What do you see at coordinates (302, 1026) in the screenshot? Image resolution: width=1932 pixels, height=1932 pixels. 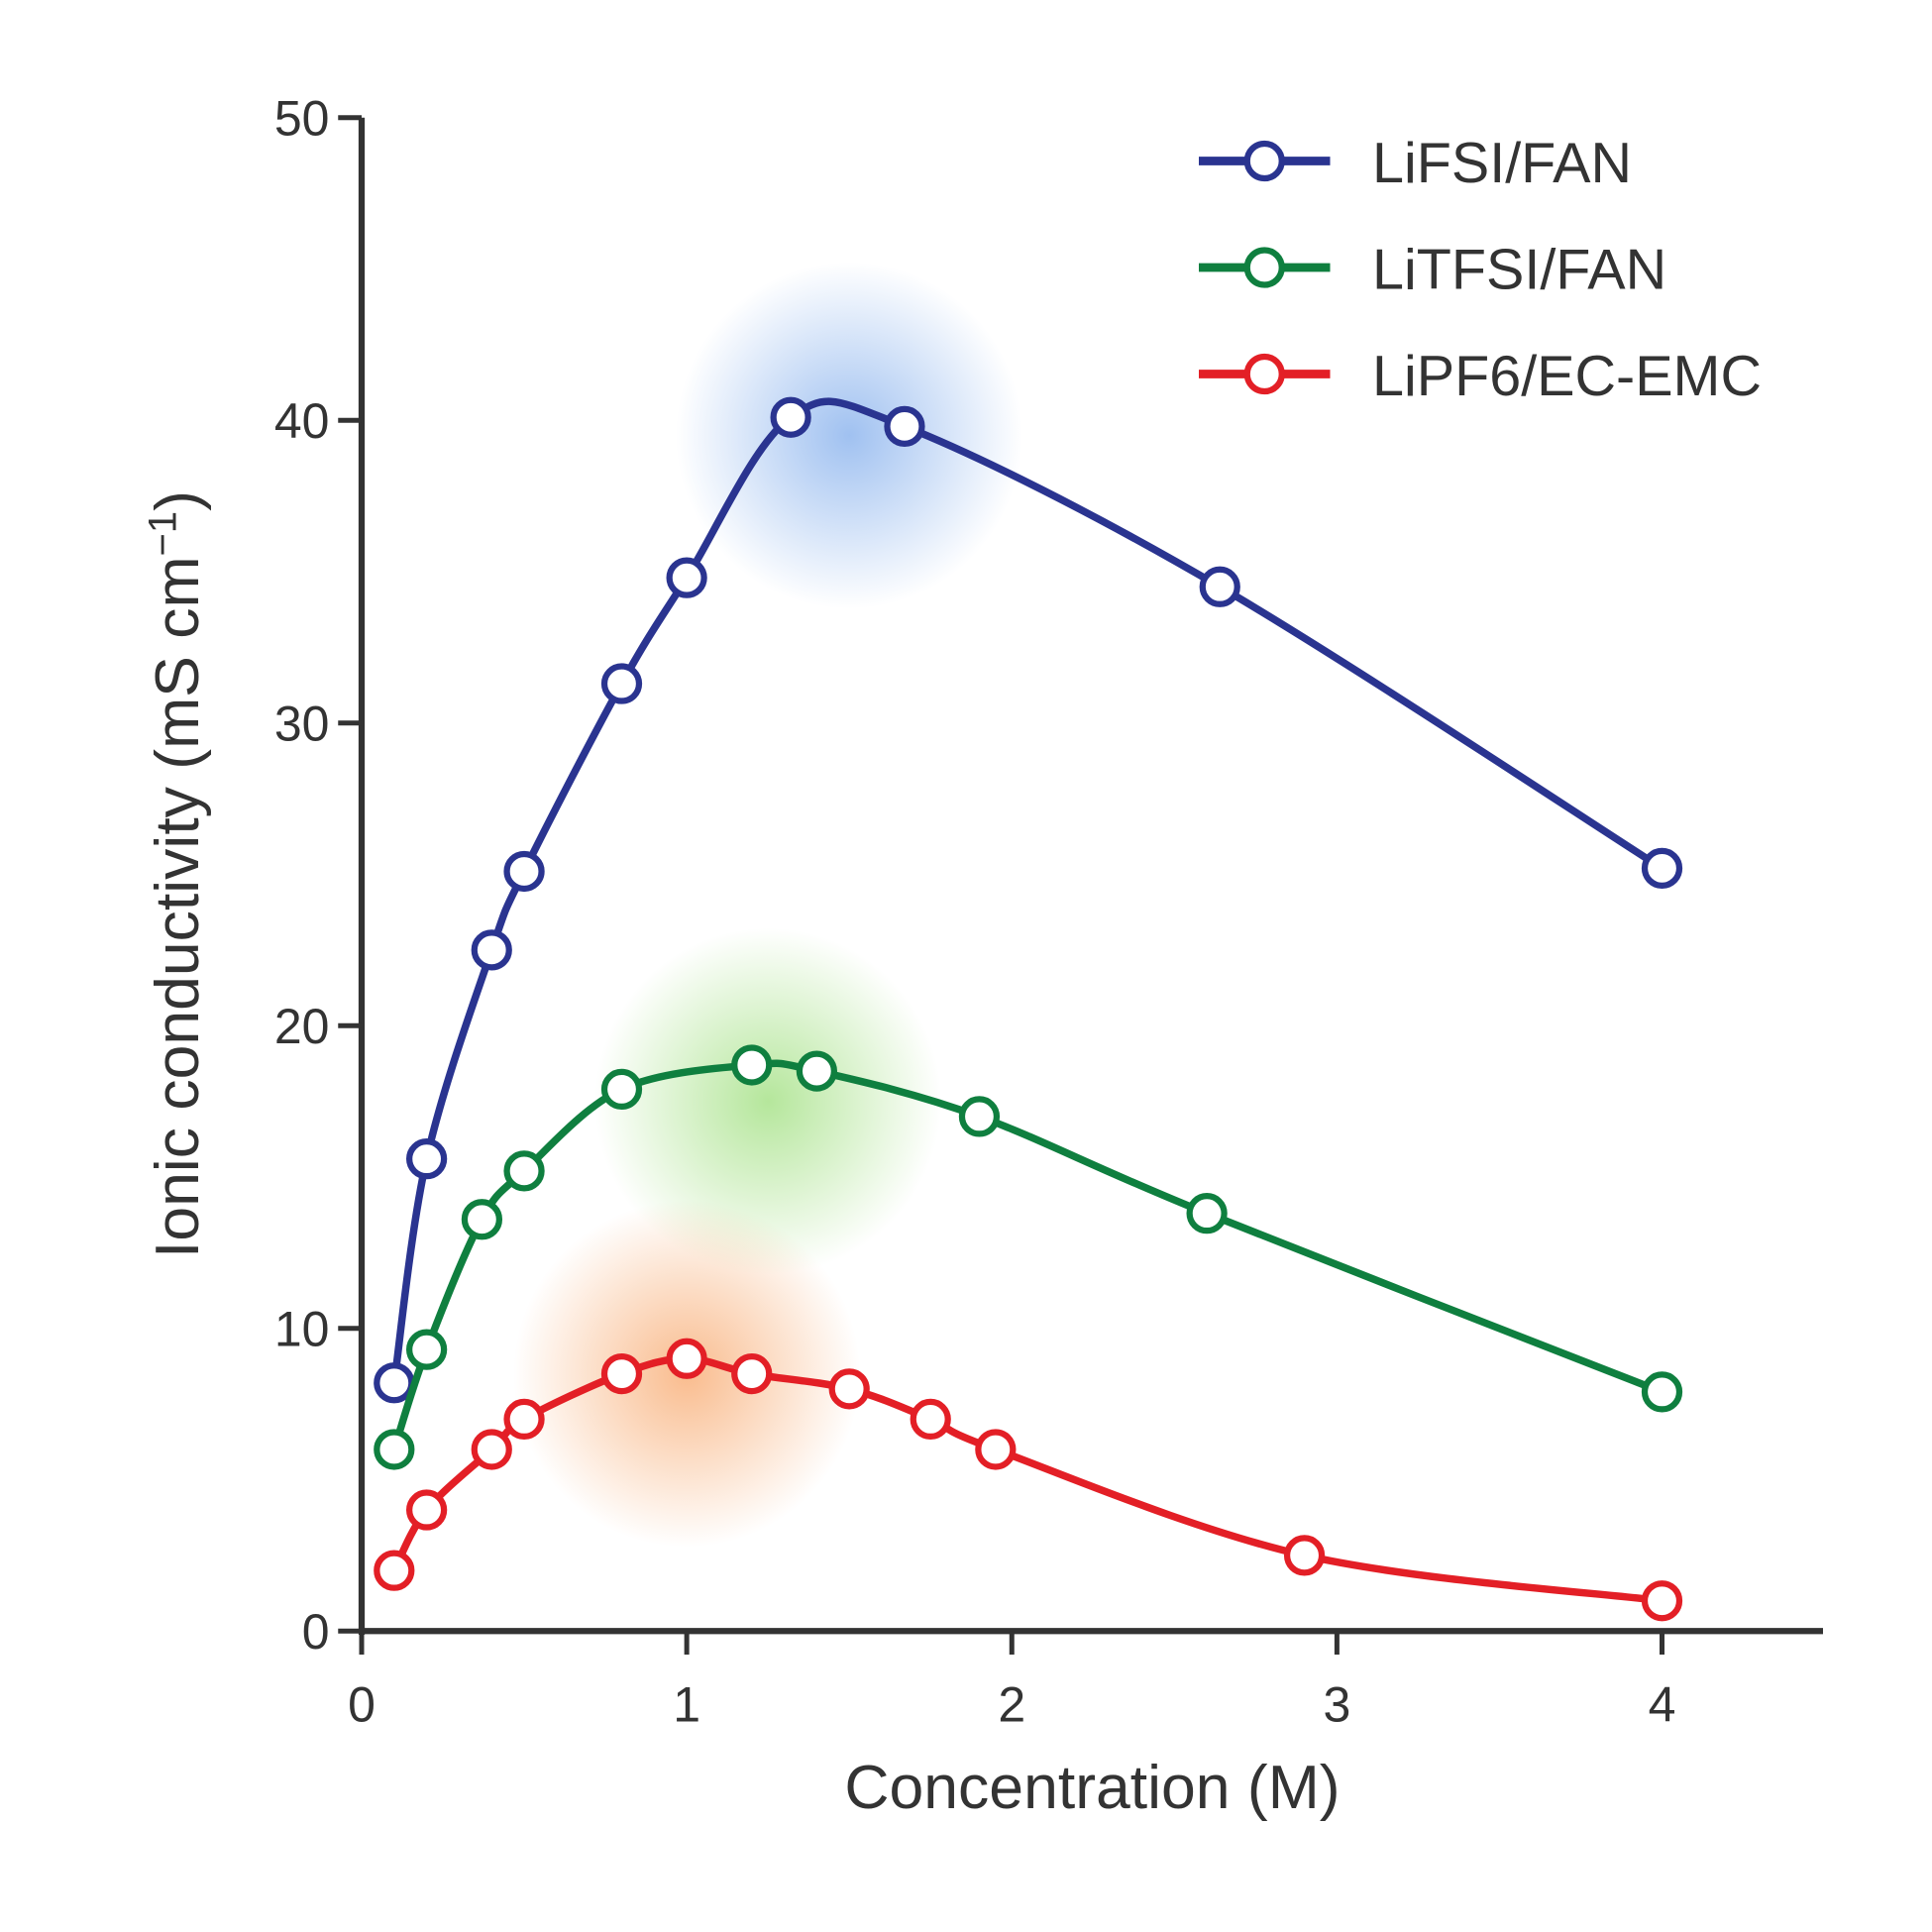 I see `y-tick-label: 20` at bounding box center [302, 1026].